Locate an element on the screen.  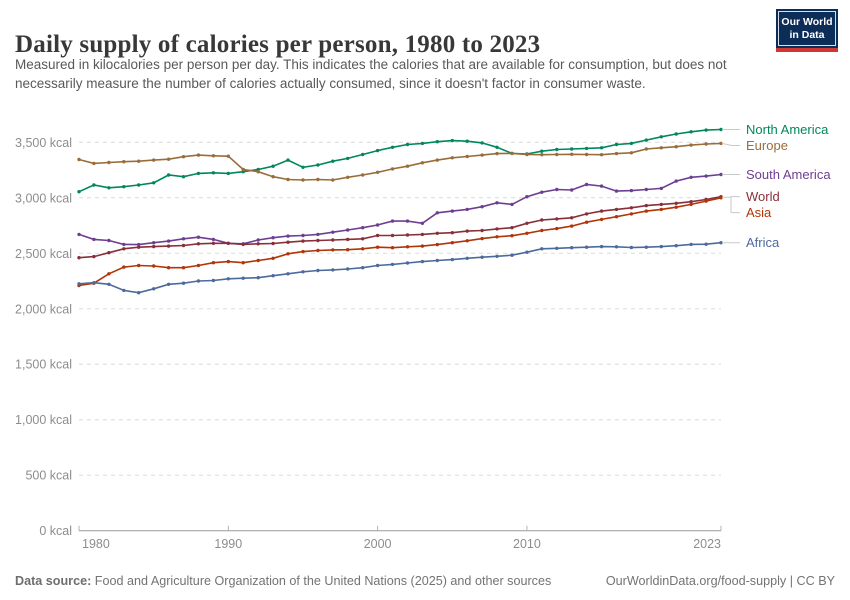
legend-label: World is located at coordinates (763, 196).